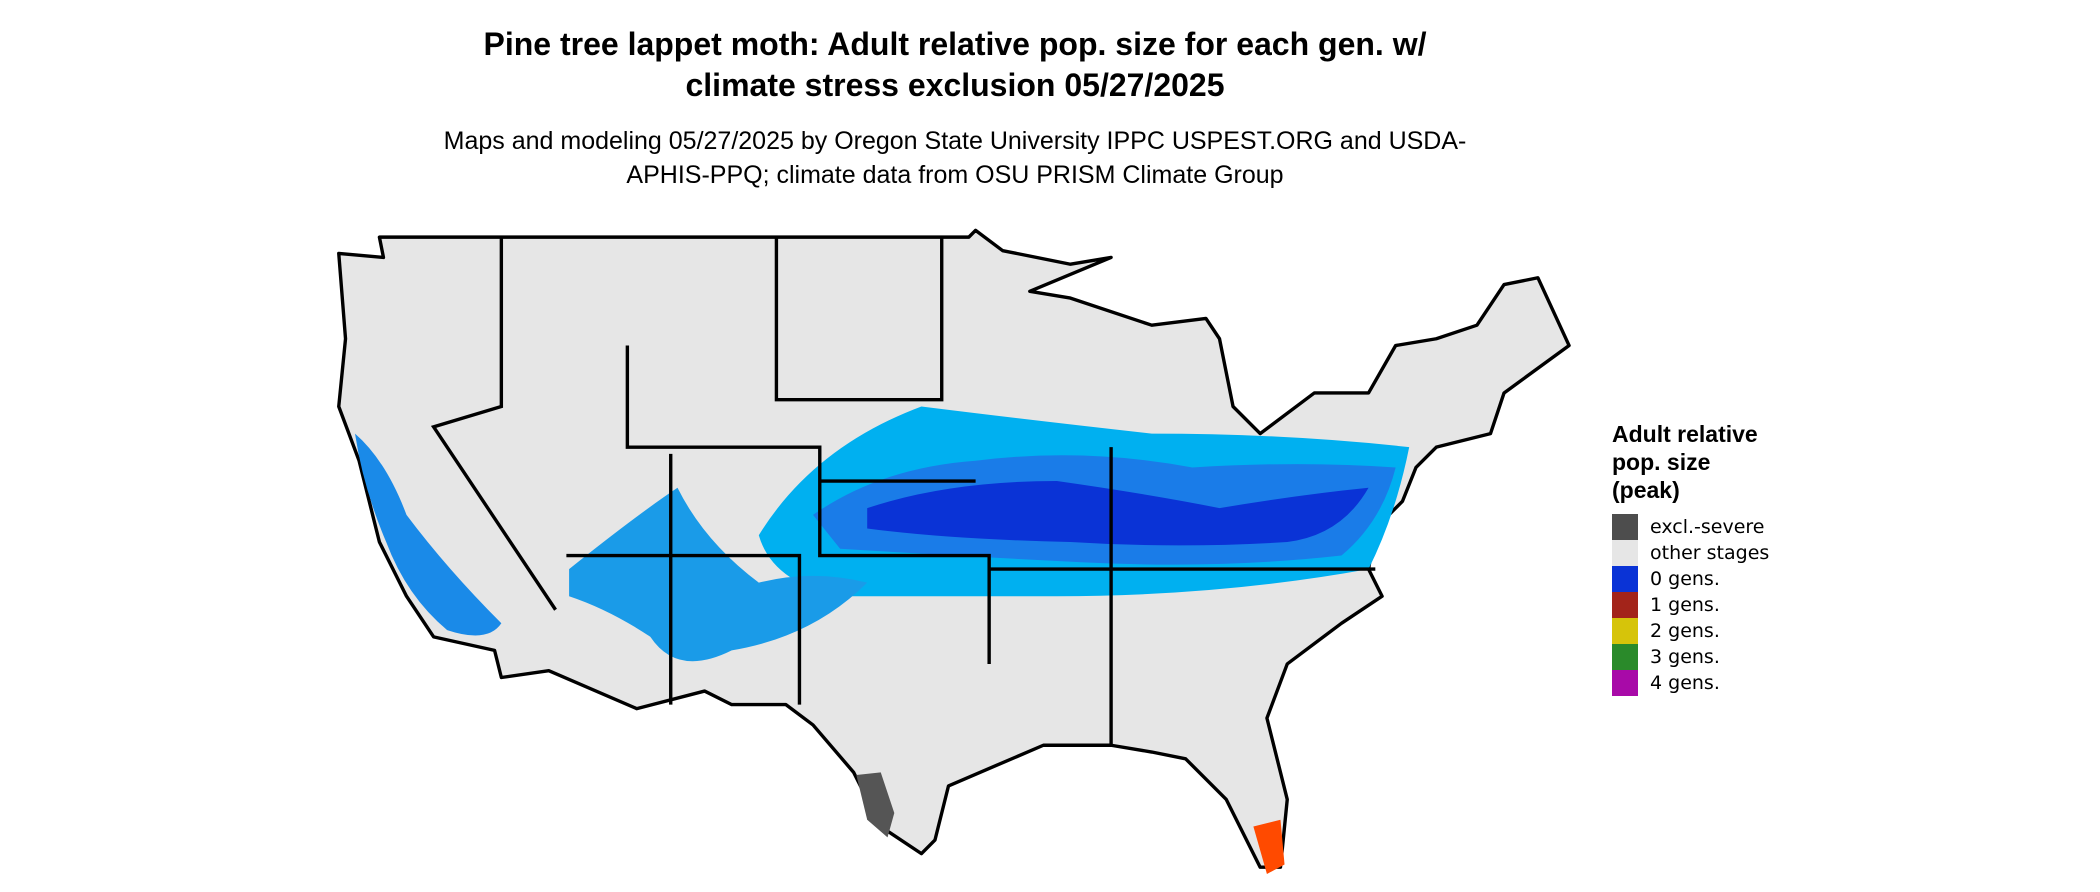 This screenshot has width=2100, height=892. What do you see at coordinates (1685, 462) in the screenshot?
I see `legend-title: Adult relative pop. size (peak)` at bounding box center [1685, 462].